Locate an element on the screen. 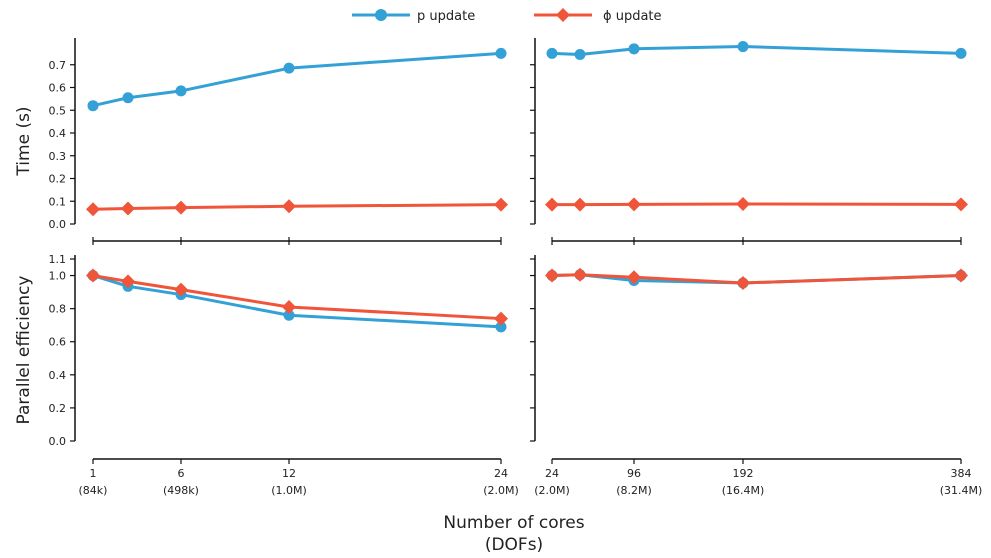 This screenshot has width=991, height=558. y-tick-label: 1.0 is located at coordinates (58, 276).